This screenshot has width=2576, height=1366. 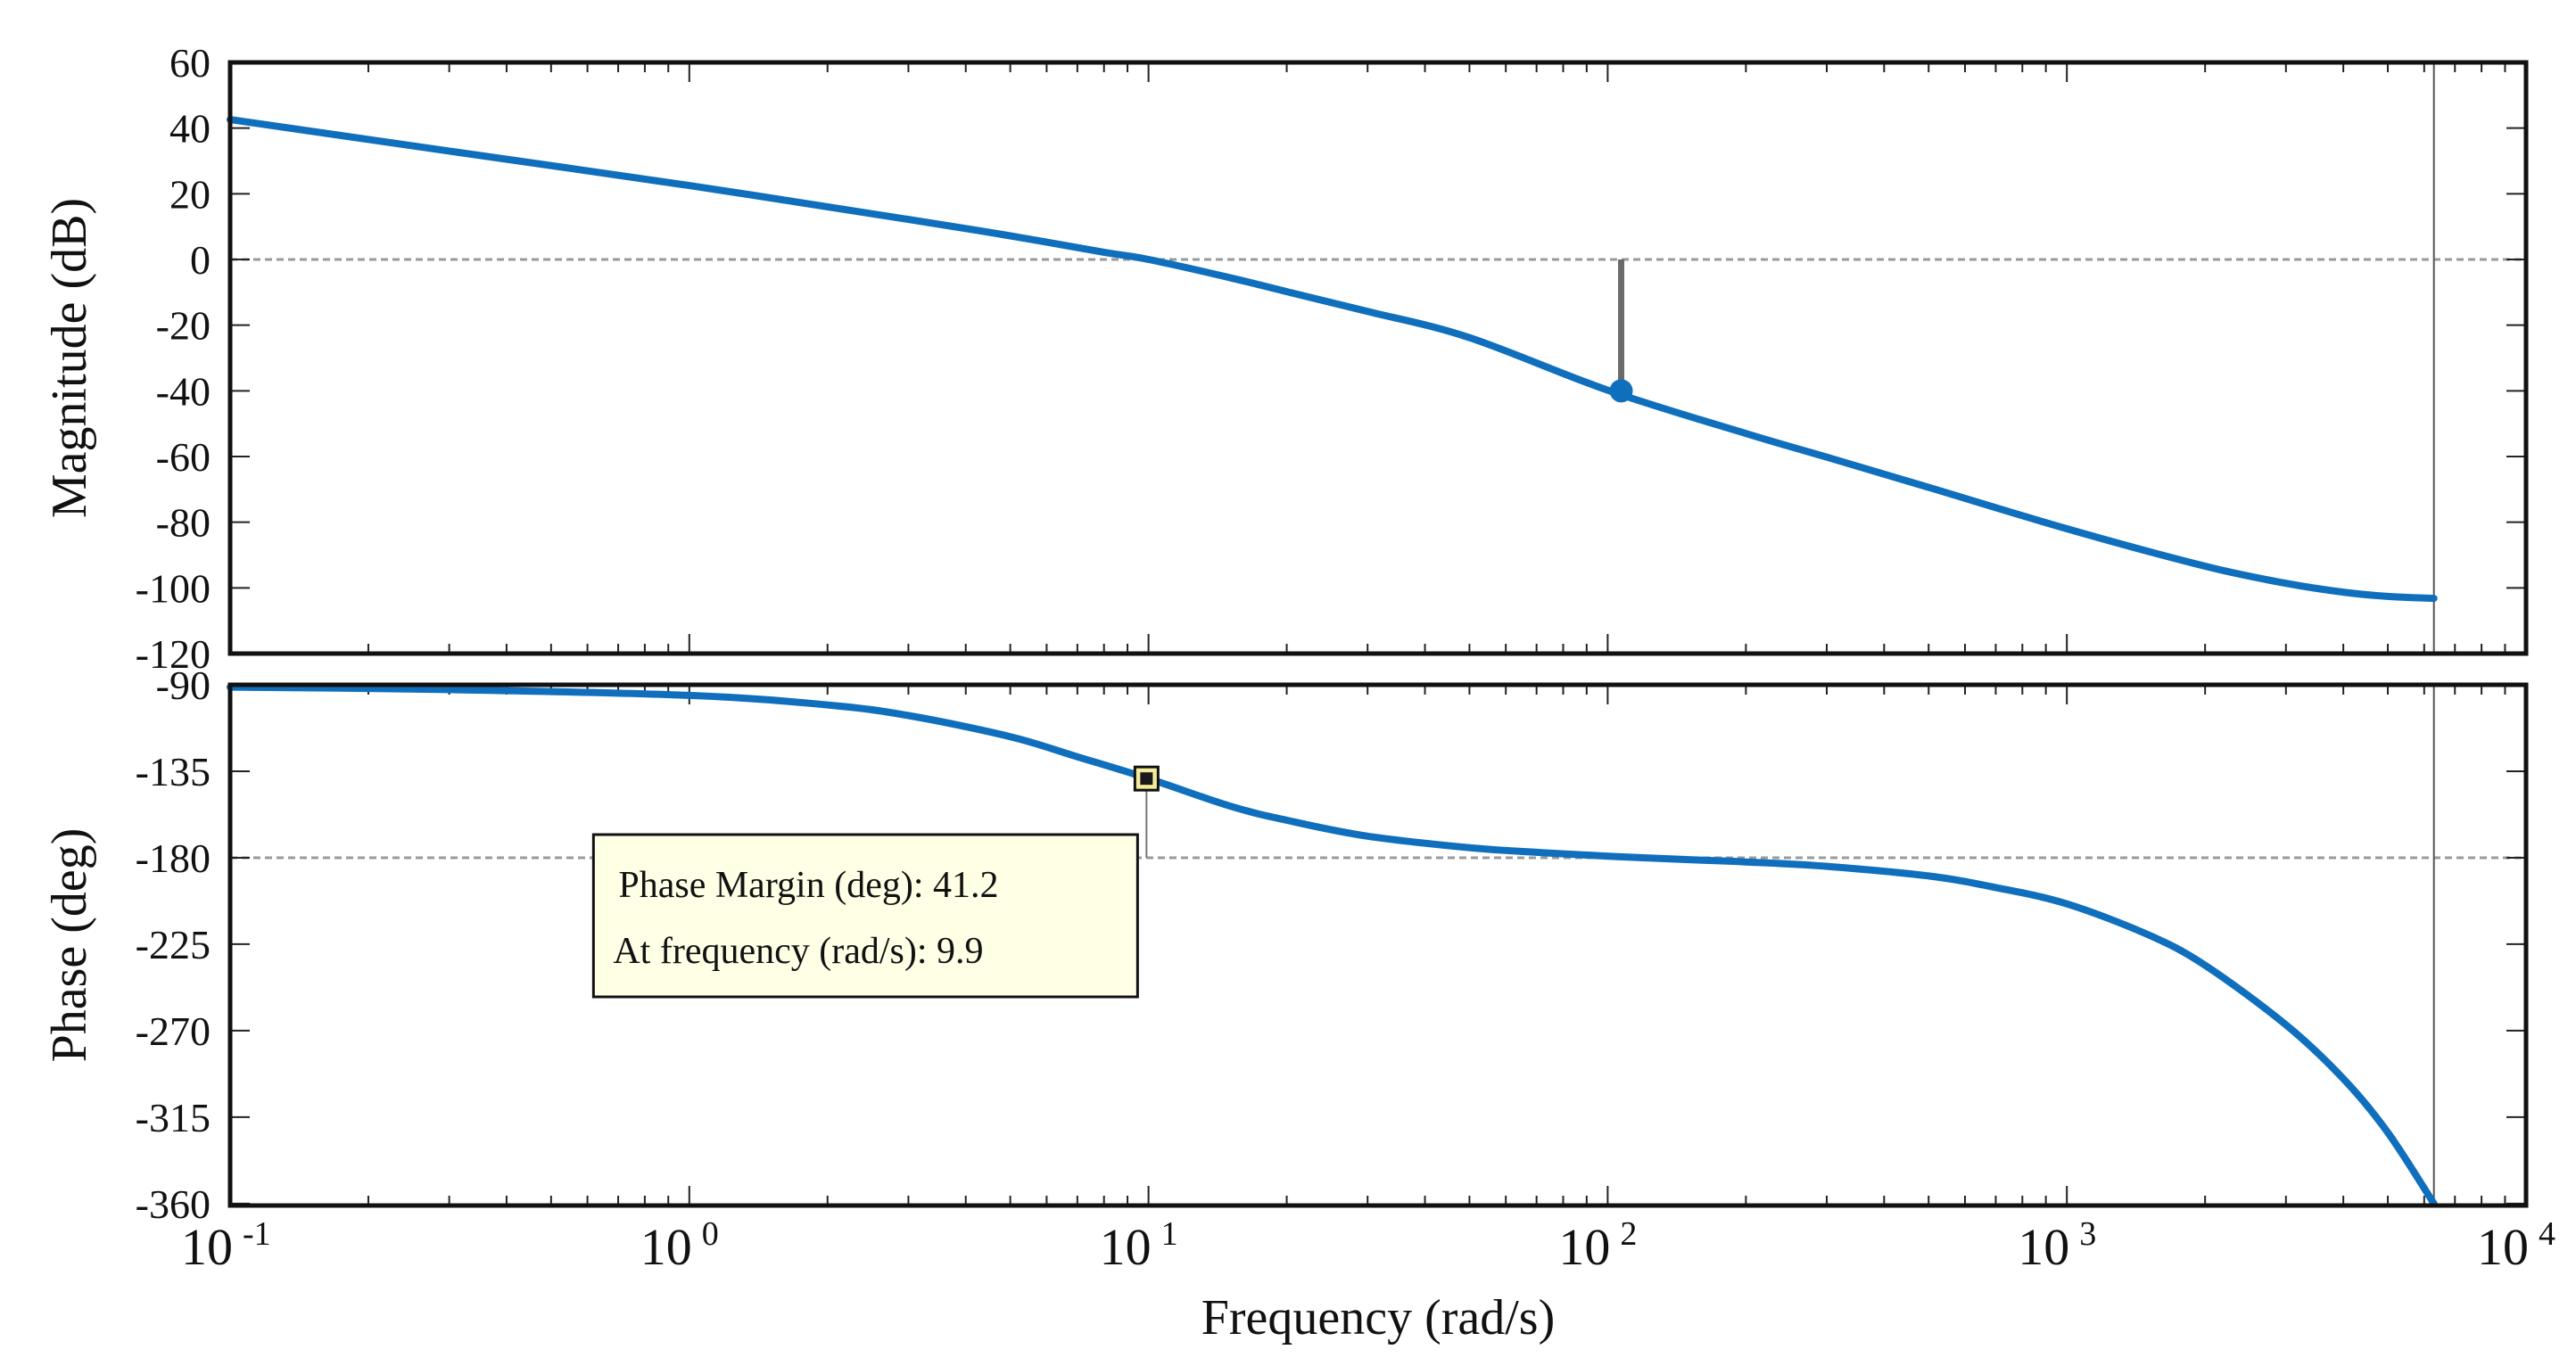 What do you see at coordinates (184, 523) in the screenshot?
I see `y-tick-label: -80` at bounding box center [184, 523].